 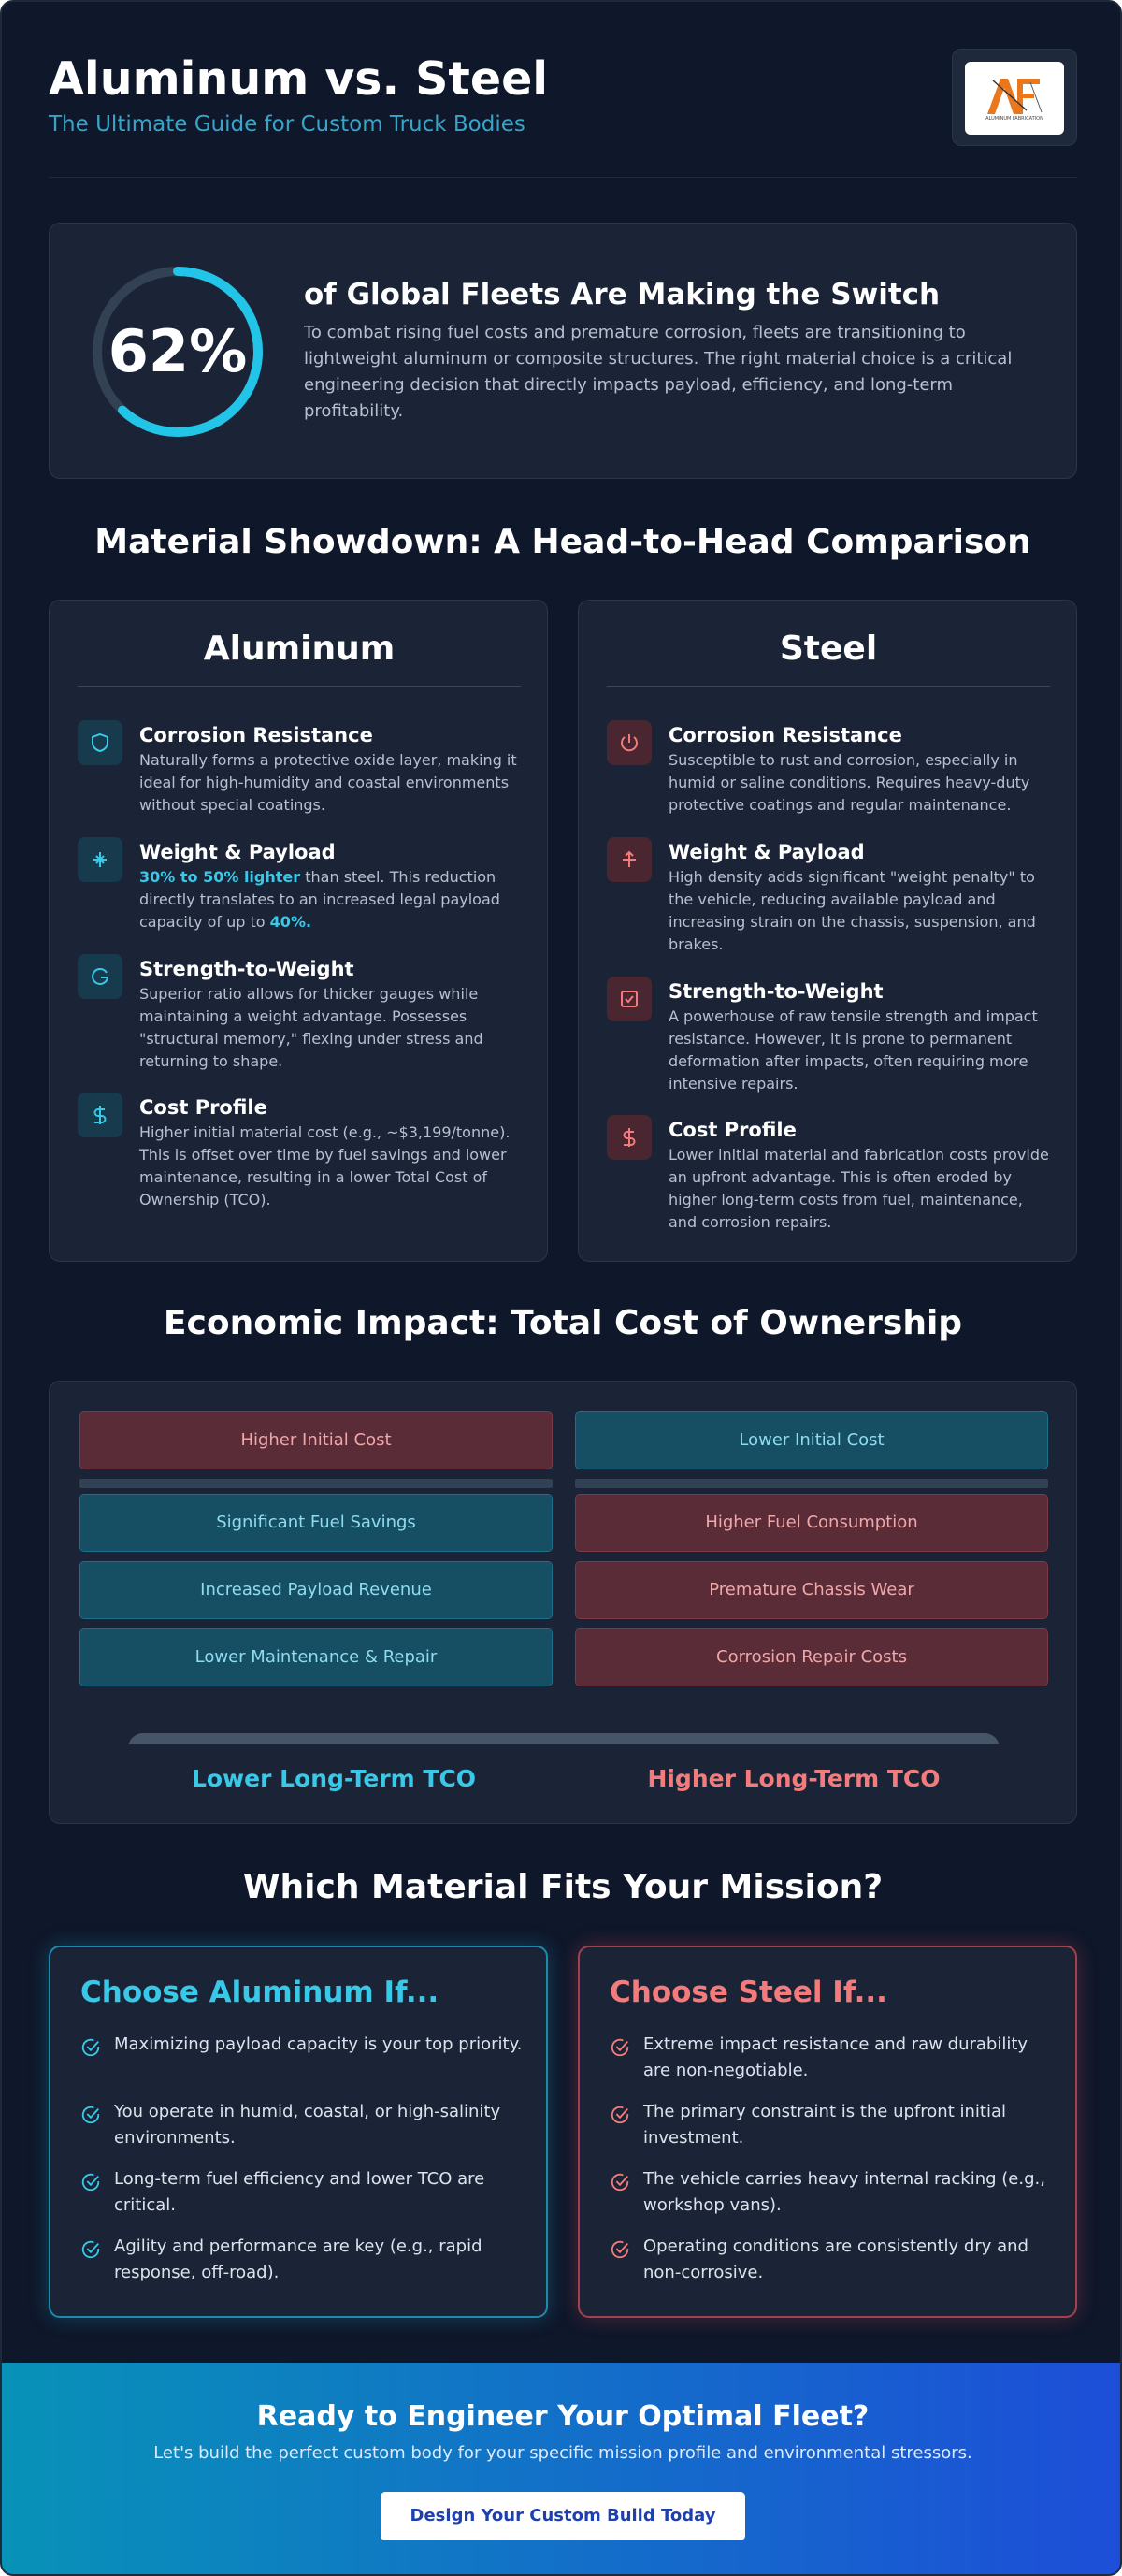 I want to click on logo: ALUMINUM FABRICATION, so click(x=1014, y=97).